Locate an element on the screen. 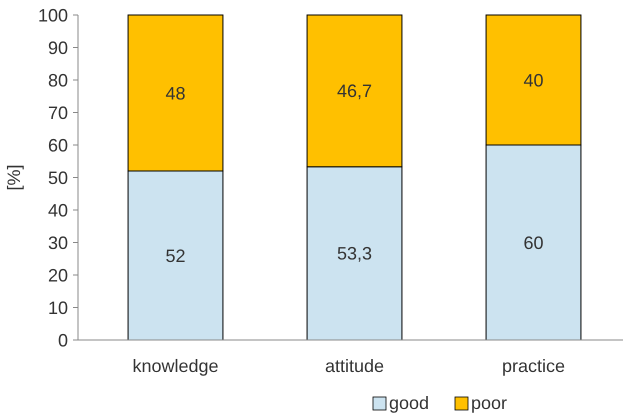  y-tick-label: 60 is located at coordinates (58, 145).